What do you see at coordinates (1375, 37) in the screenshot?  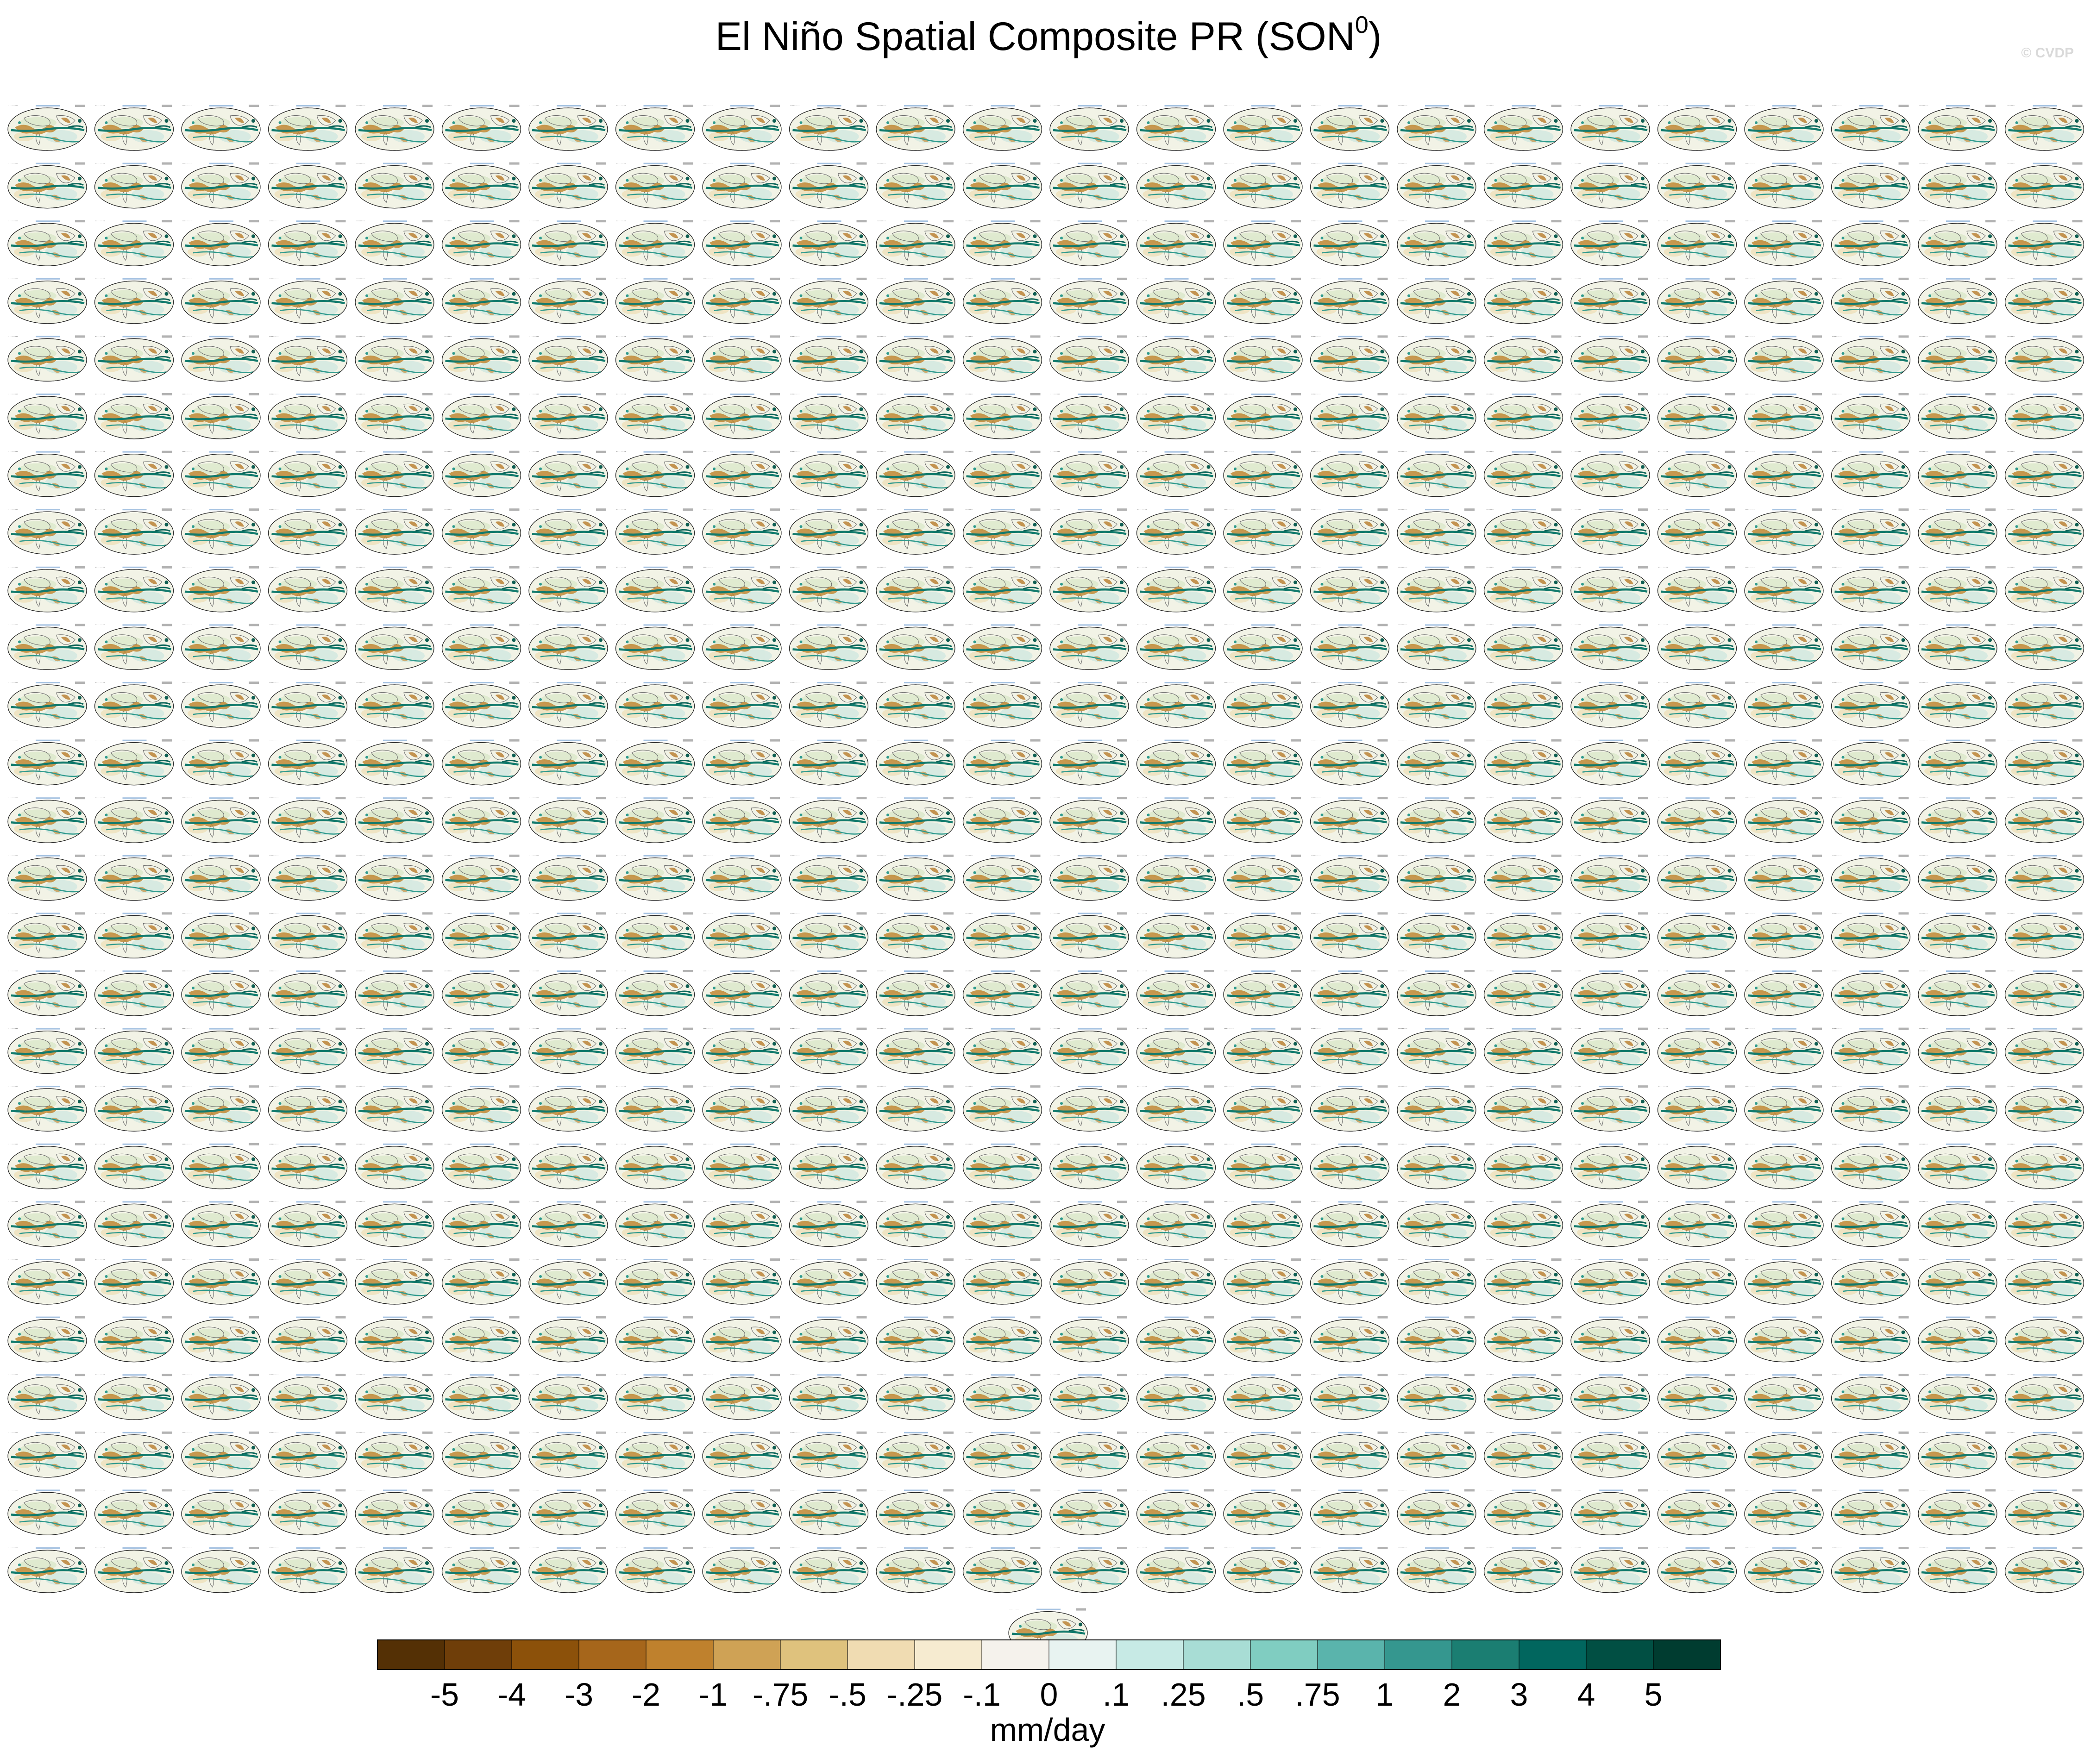 I see `title-close: )` at bounding box center [1375, 37].